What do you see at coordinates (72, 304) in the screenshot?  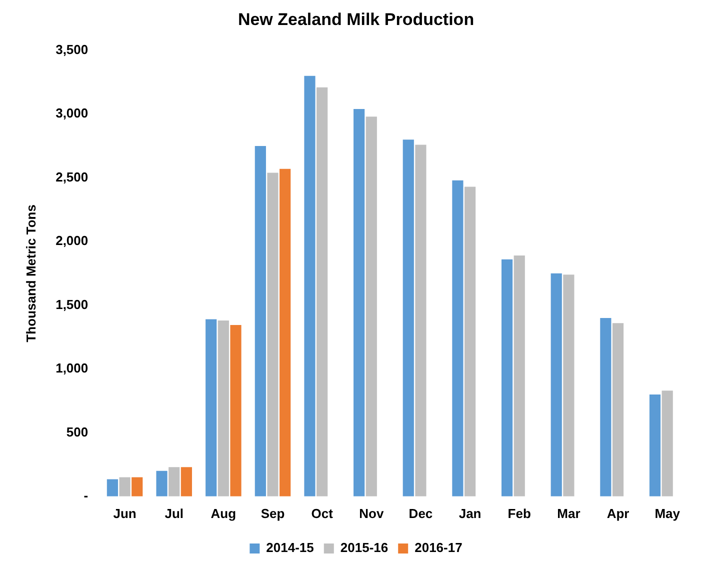 I see `y-tick-label: 1,500` at bounding box center [72, 304].